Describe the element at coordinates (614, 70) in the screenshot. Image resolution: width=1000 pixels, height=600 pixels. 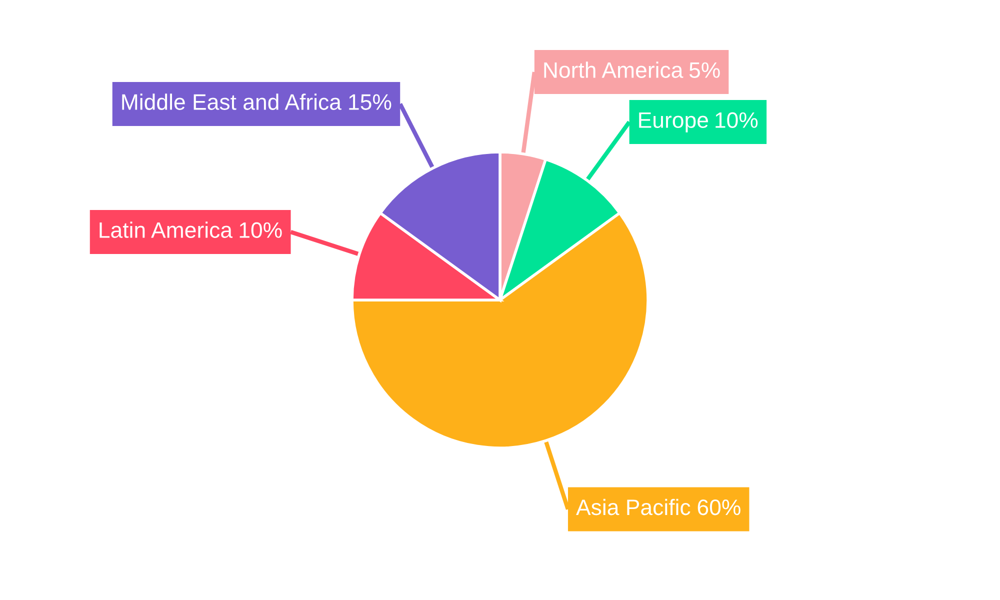
I see `slice-label: North America` at that location.